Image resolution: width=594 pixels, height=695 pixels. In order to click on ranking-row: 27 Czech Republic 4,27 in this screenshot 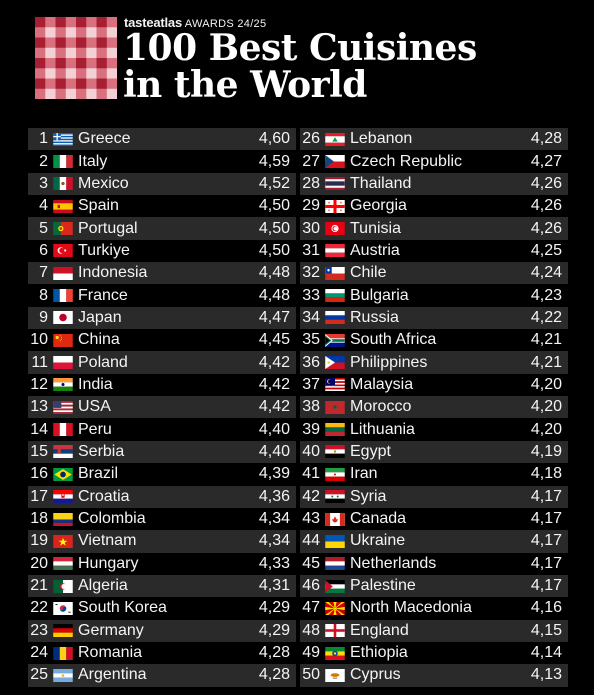, I will do `click(434, 161)`.